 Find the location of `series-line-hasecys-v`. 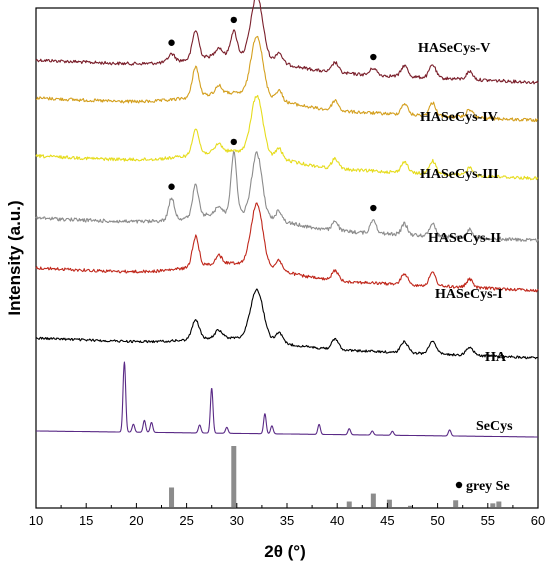

series-line-hasecys-v is located at coordinates (287, 42).